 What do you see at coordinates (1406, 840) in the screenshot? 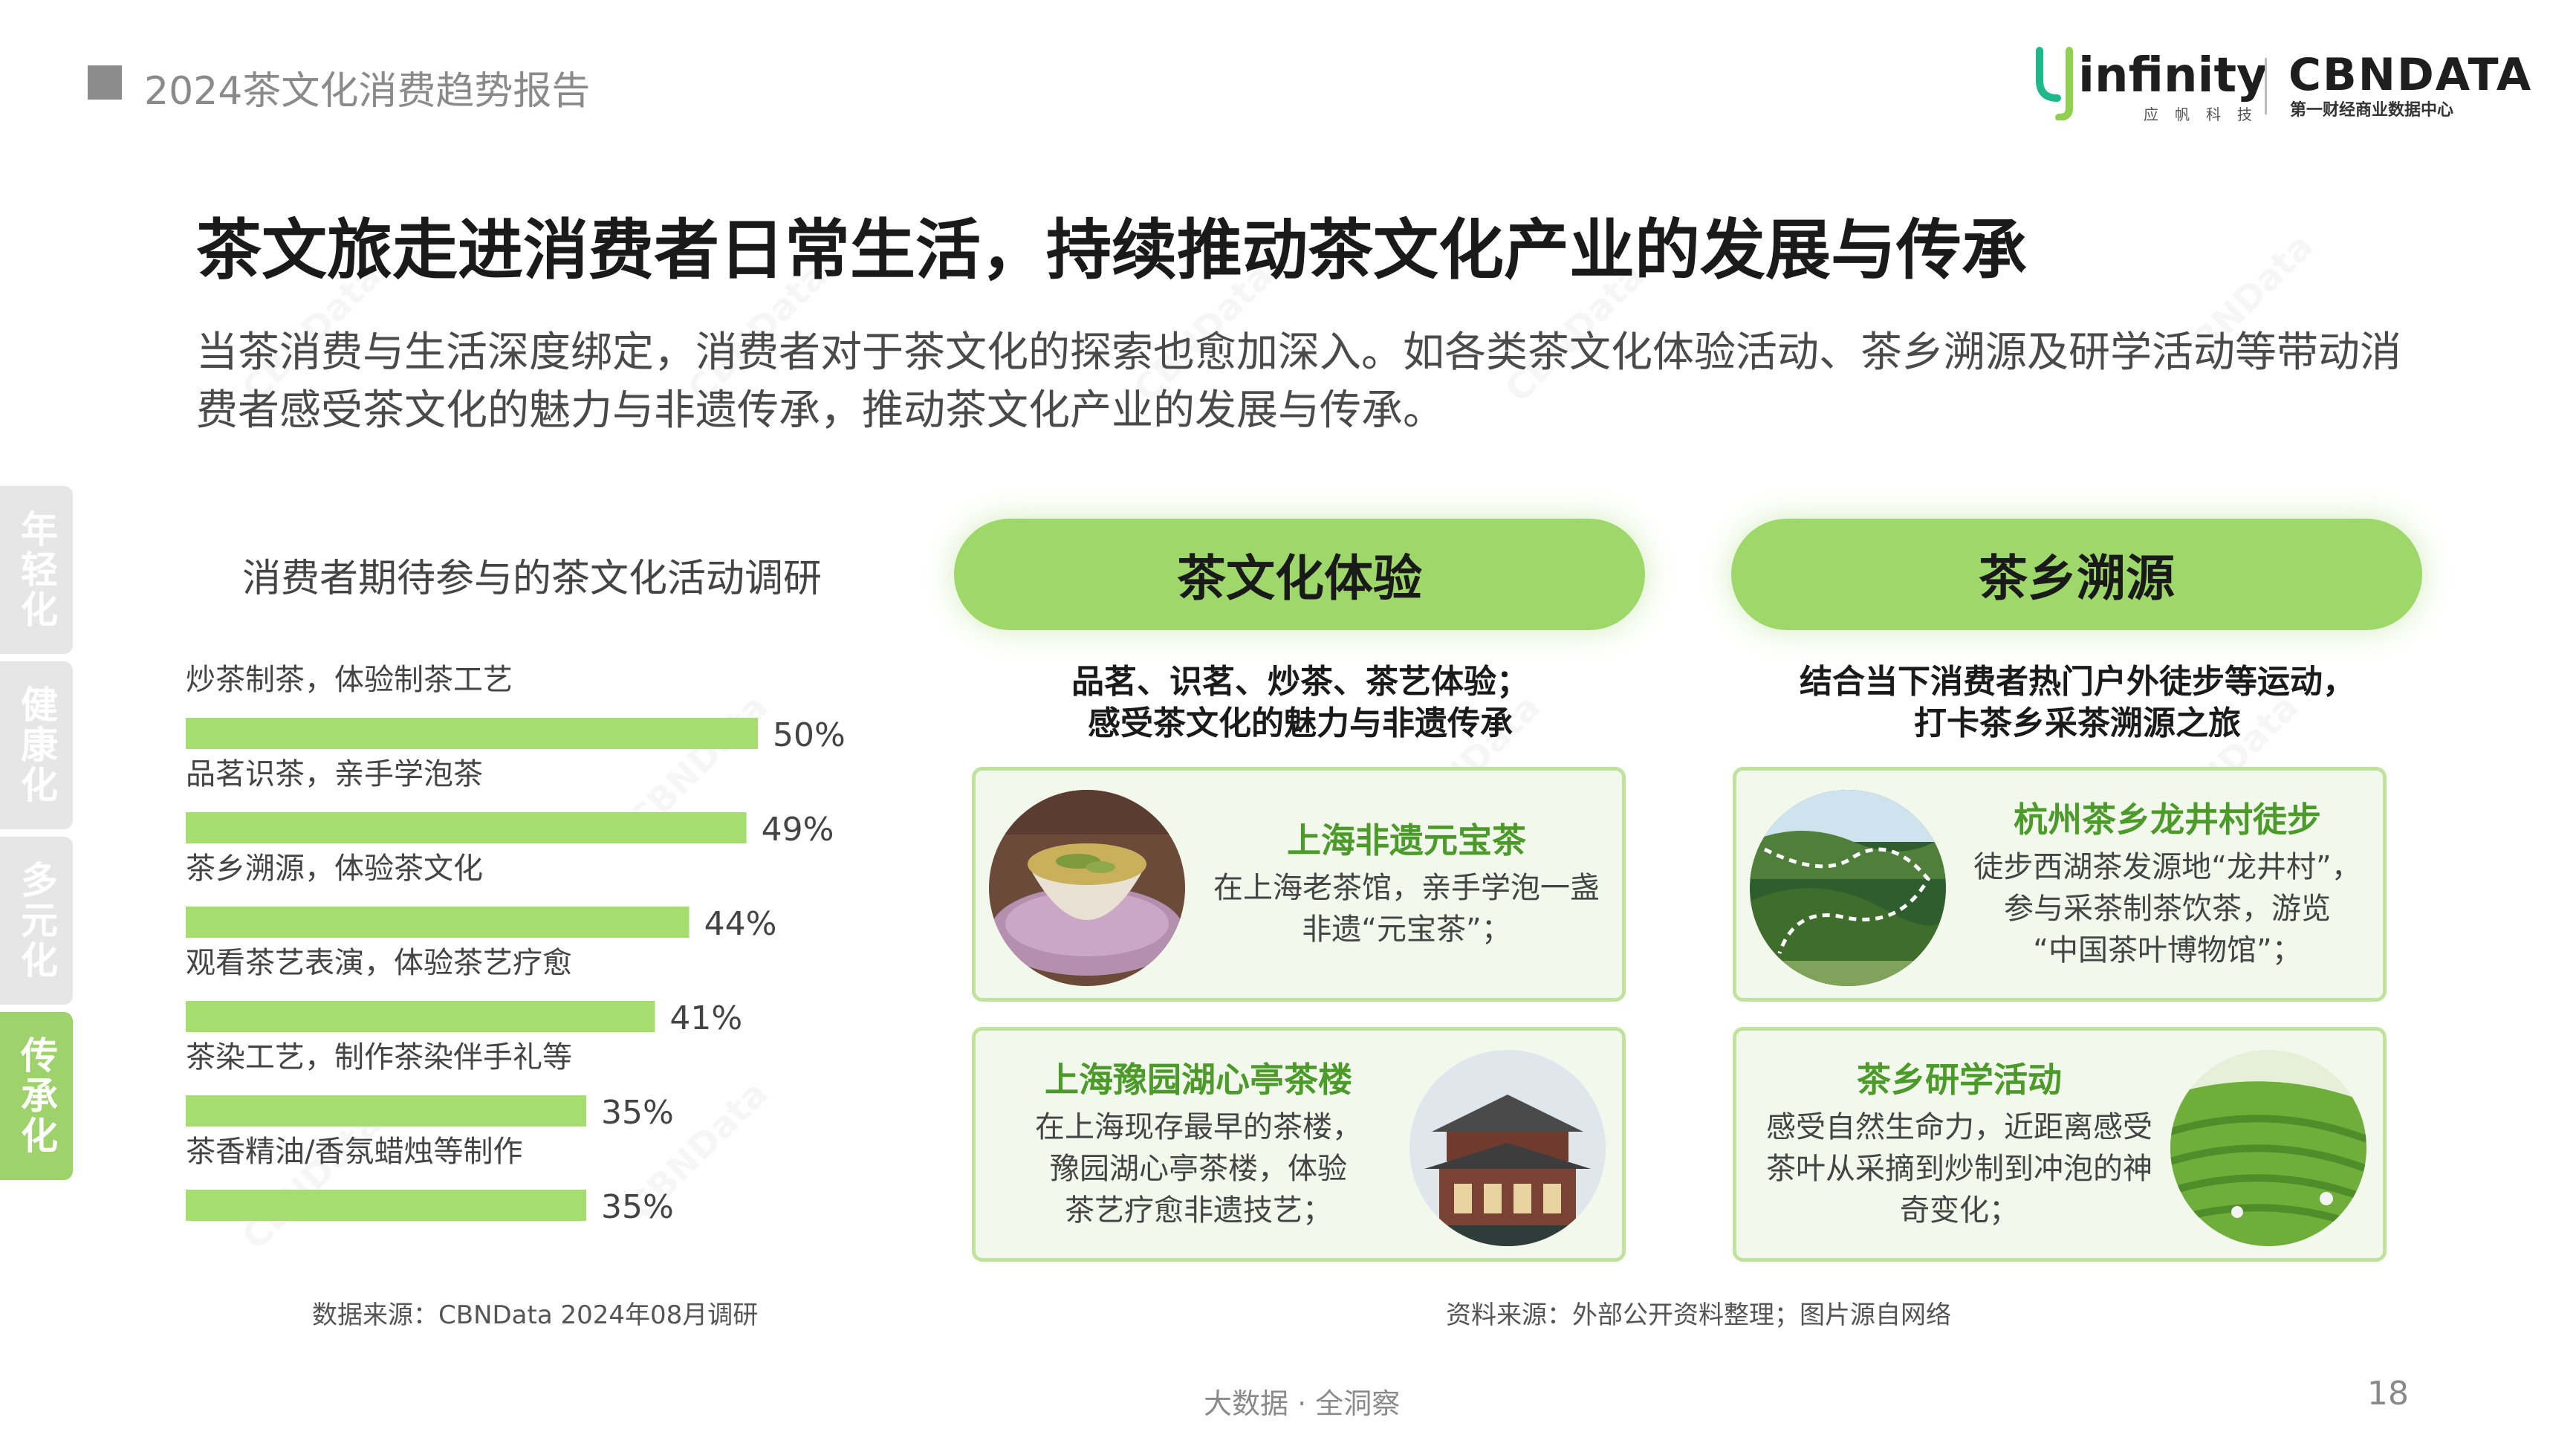
I see `card-title: 上海非遗元宝茶` at bounding box center [1406, 840].